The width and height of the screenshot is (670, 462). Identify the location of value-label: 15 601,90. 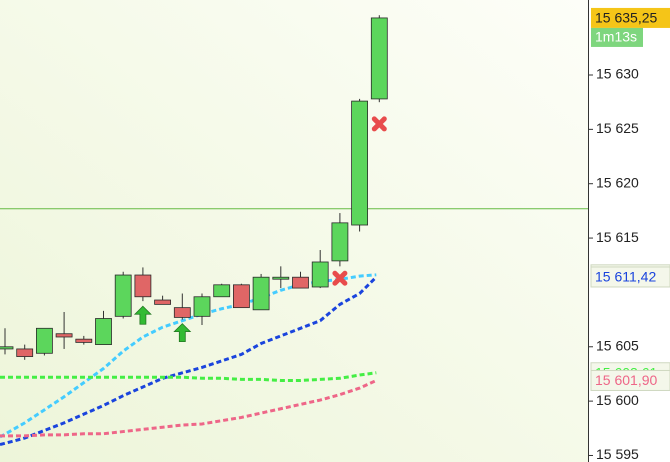
(626, 380).